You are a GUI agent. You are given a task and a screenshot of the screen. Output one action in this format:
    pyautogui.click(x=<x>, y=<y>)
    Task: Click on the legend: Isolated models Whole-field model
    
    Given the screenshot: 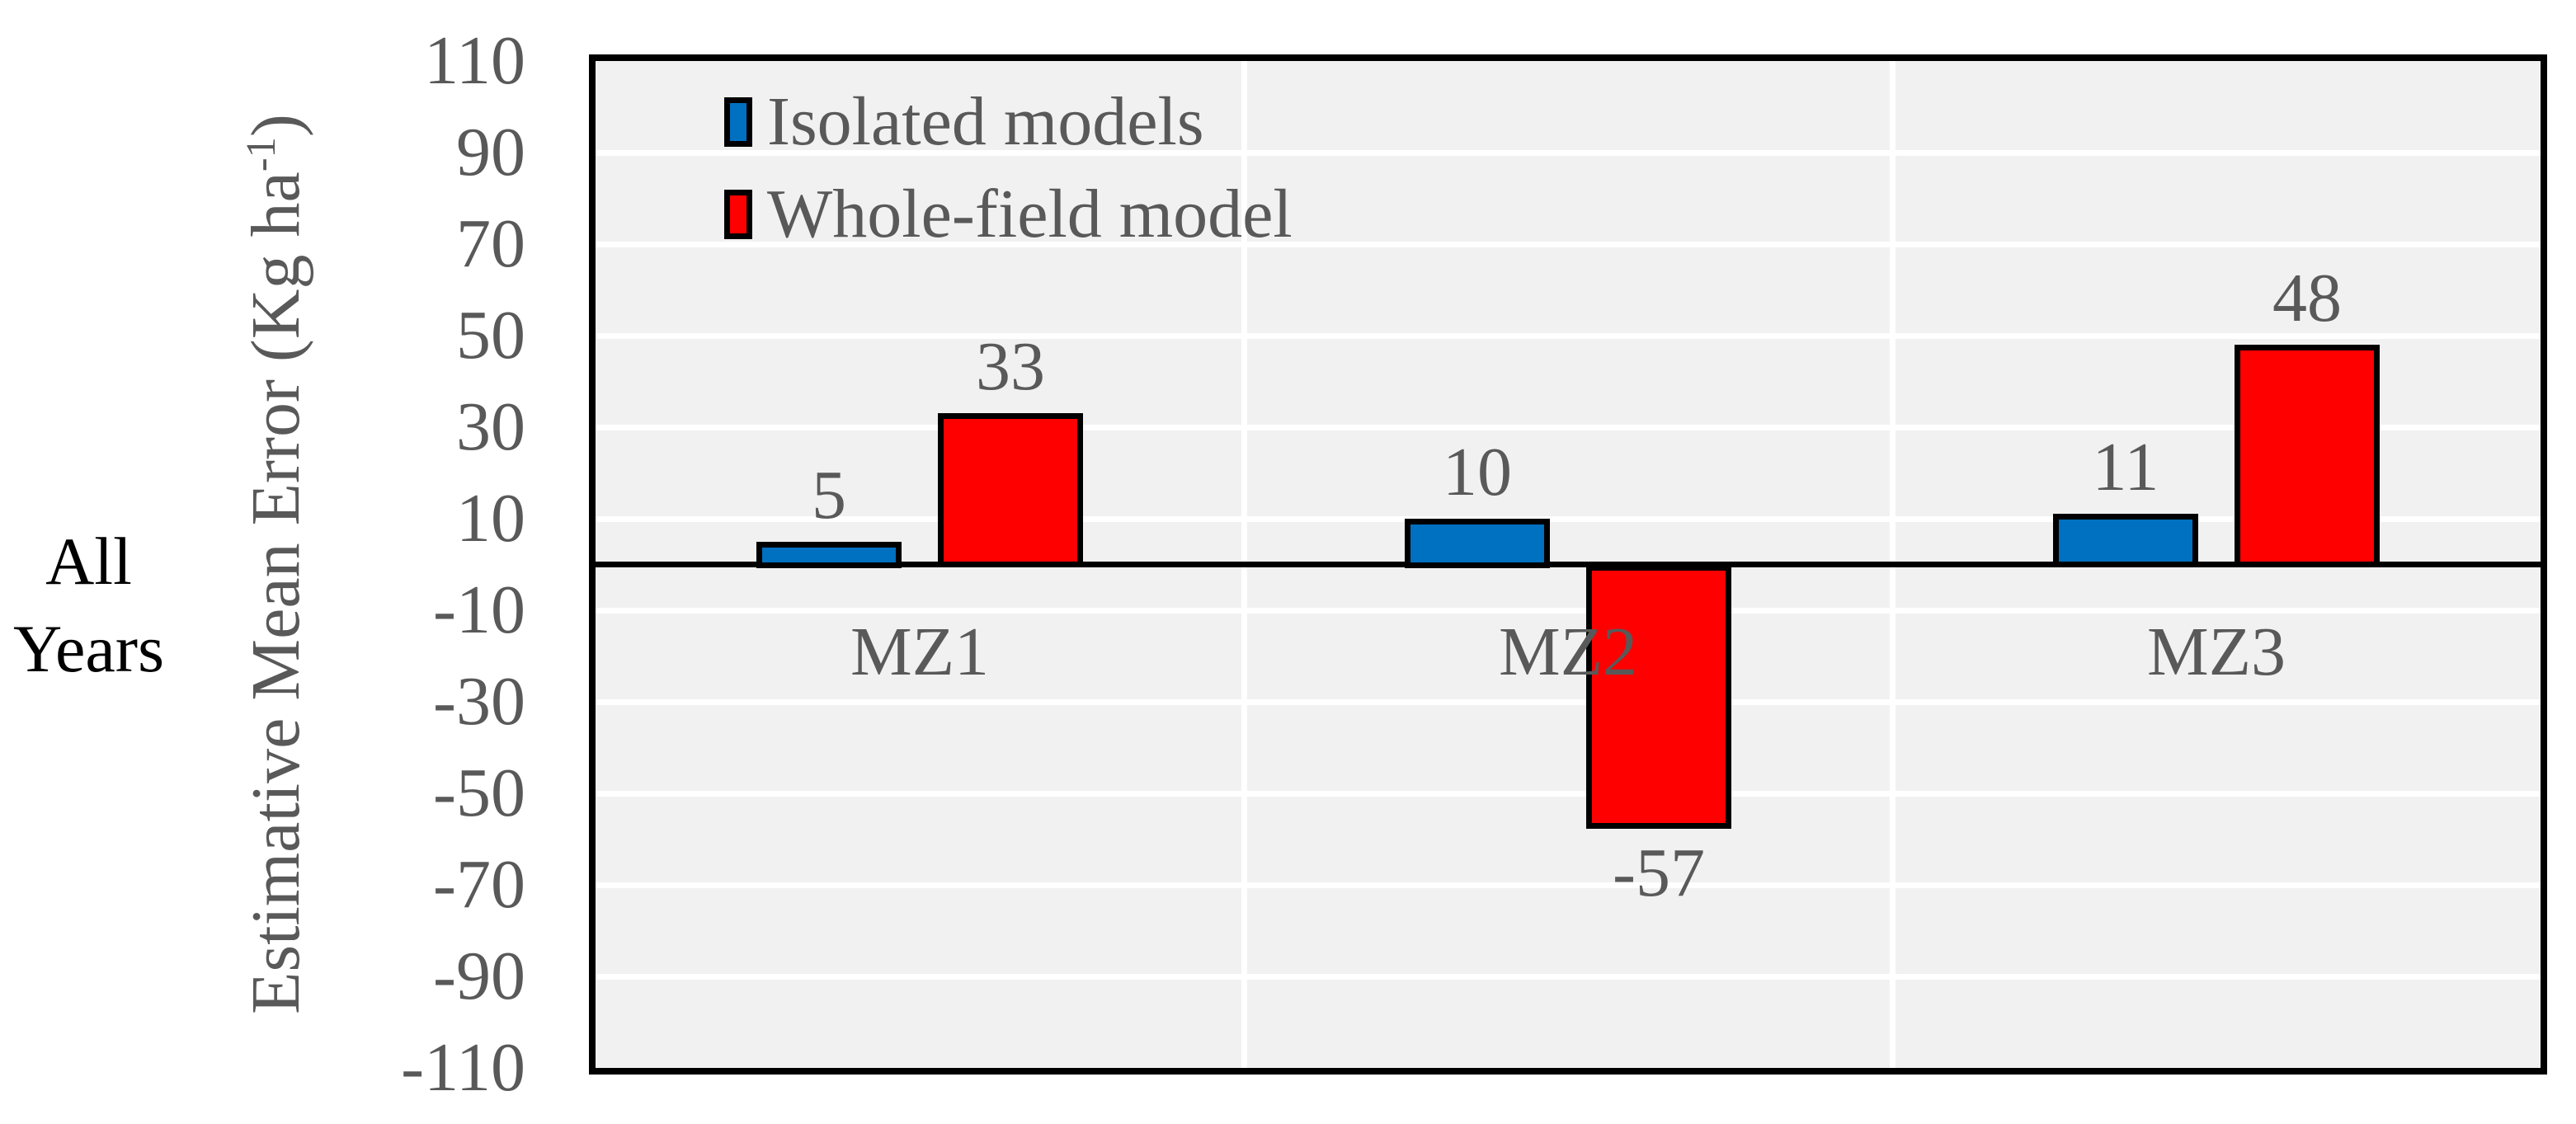 What is the action you would take?
    pyautogui.click(x=1008, y=169)
    